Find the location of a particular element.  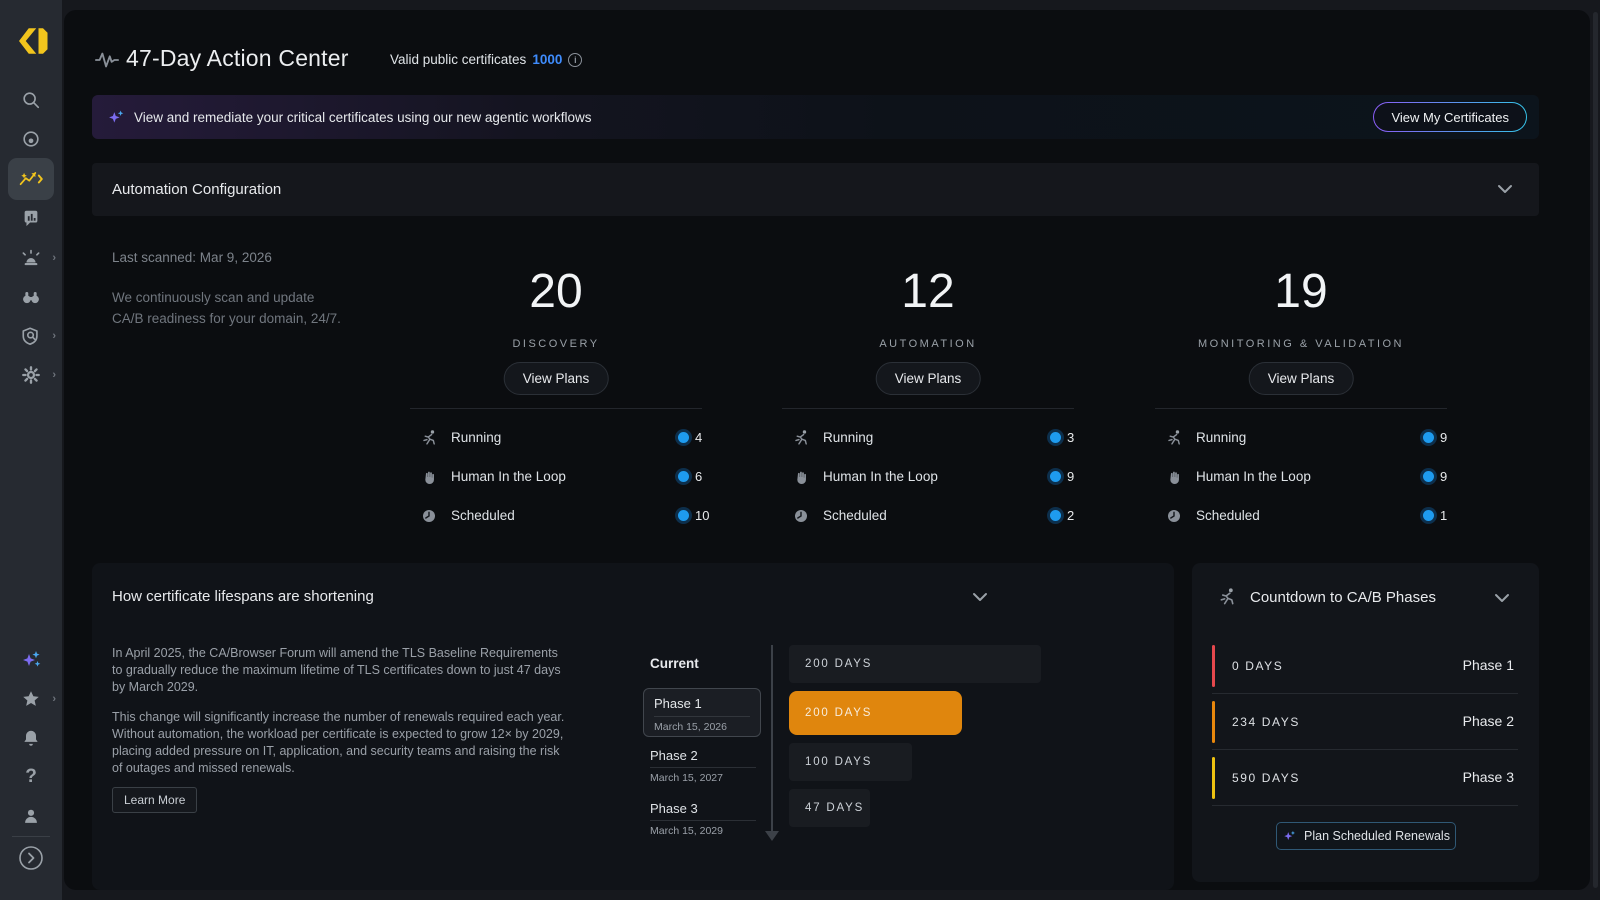

sidebar-item-account is located at coordinates (31, 816).